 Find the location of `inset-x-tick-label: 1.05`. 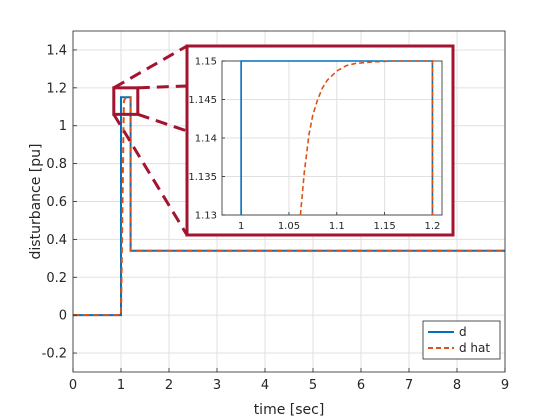

inset-x-tick-label: 1.05 is located at coordinates (289, 226).